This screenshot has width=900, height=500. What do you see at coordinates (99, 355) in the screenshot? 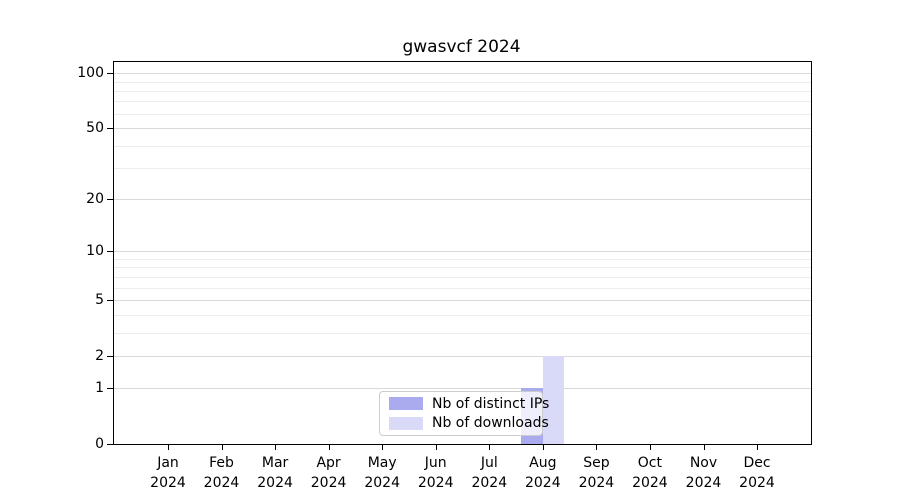
I see `y-tick-label: 2` at bounding box center [99, 355].